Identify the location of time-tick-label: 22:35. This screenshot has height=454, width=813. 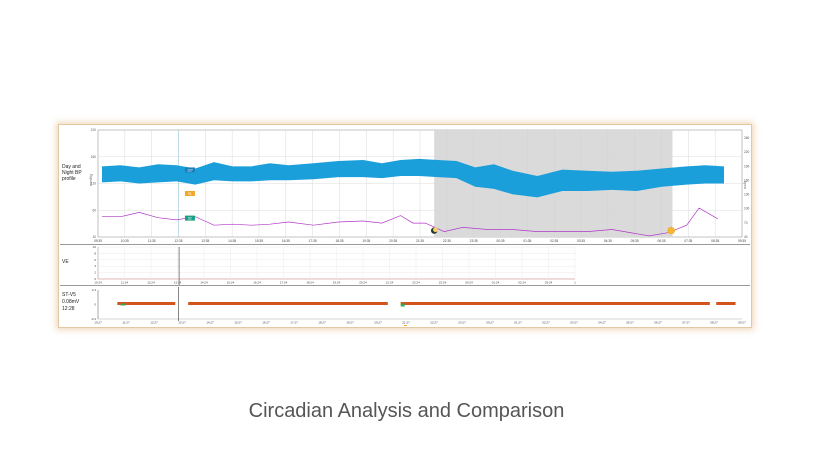
(447, 241).